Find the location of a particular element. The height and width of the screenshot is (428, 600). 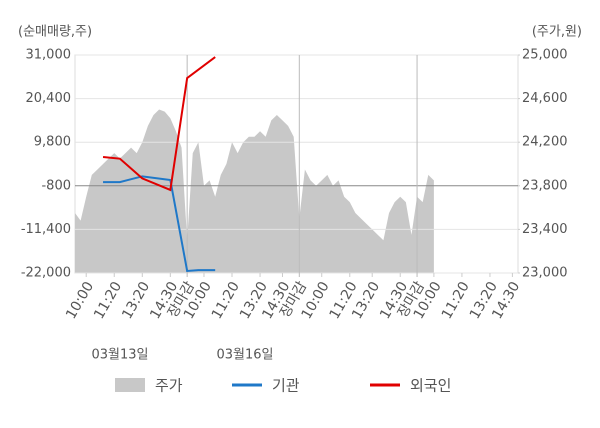

legend-label: 기관 is located at coordinates (286, 386).